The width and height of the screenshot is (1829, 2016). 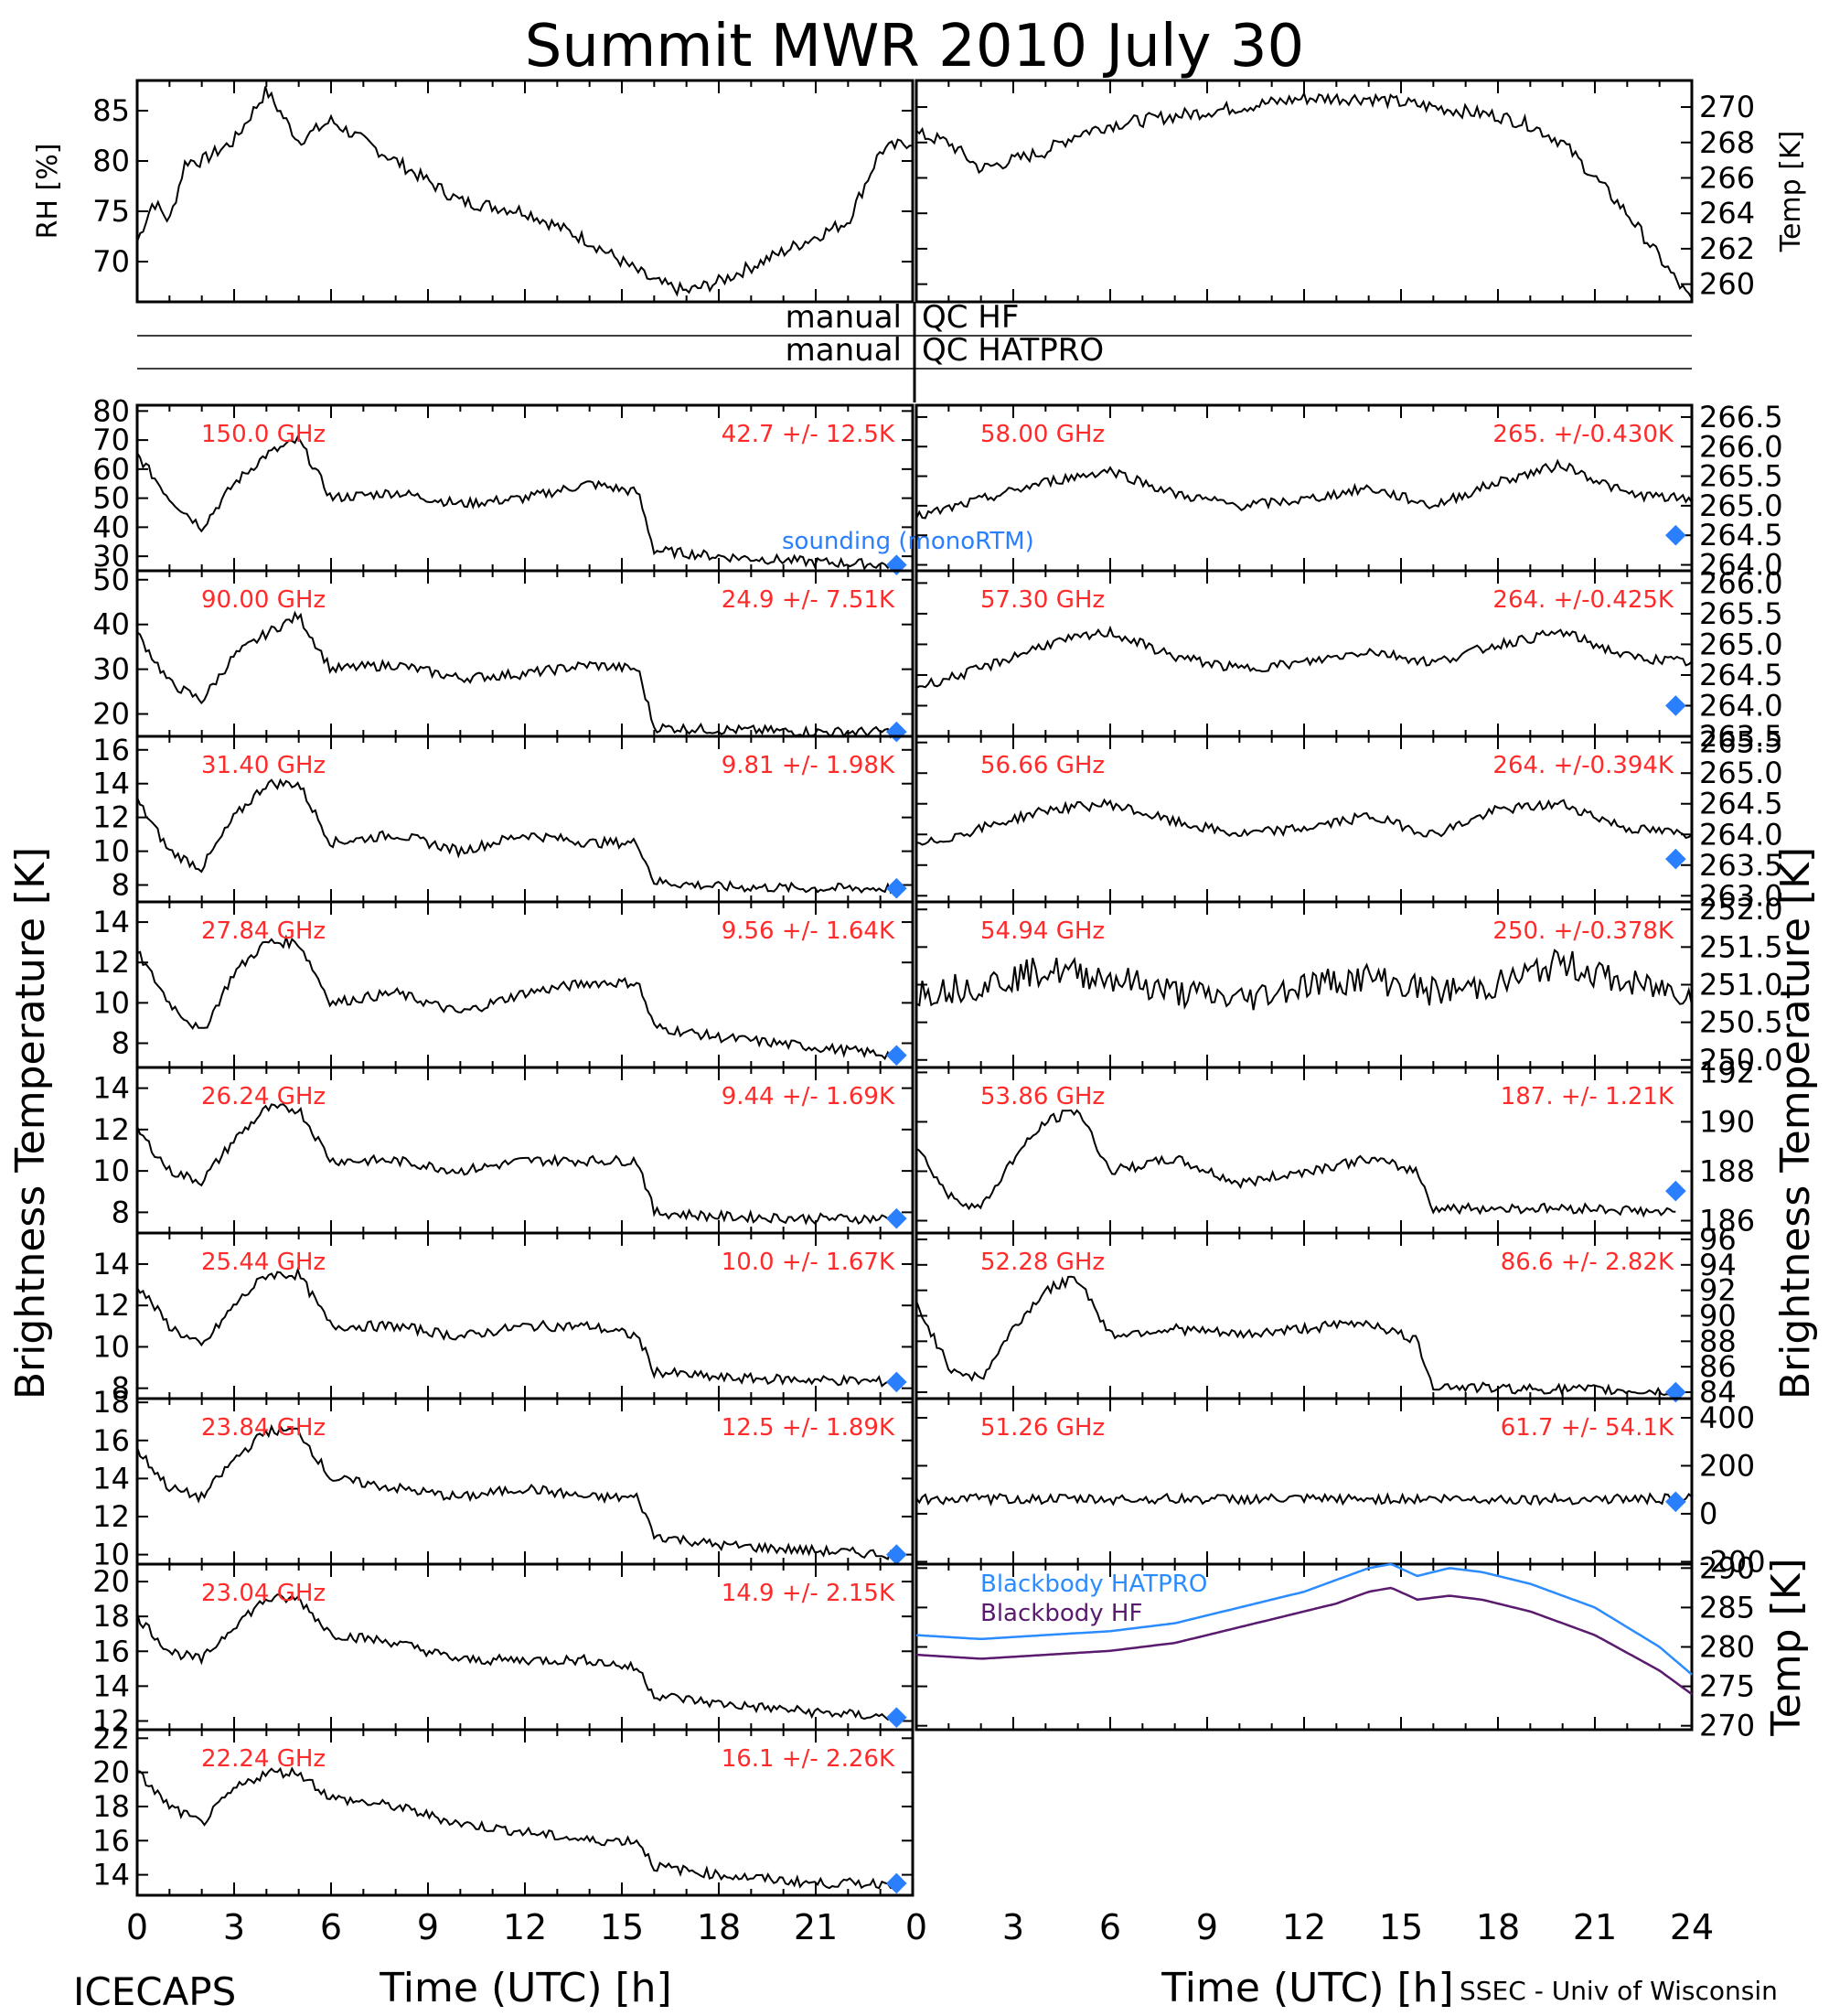 What do you see at coordinates (111, 624) in the screenshot?
I see `panel-3-ytick-label: 40` at bounding box center [111, 624].